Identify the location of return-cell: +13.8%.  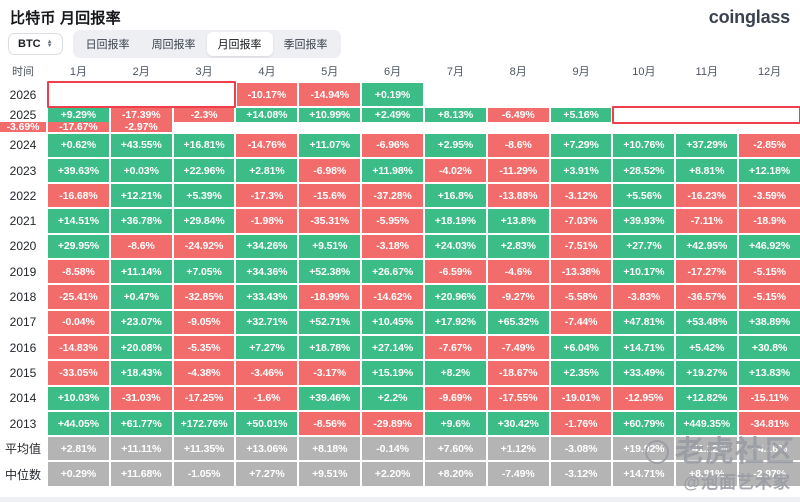
(518, 221).